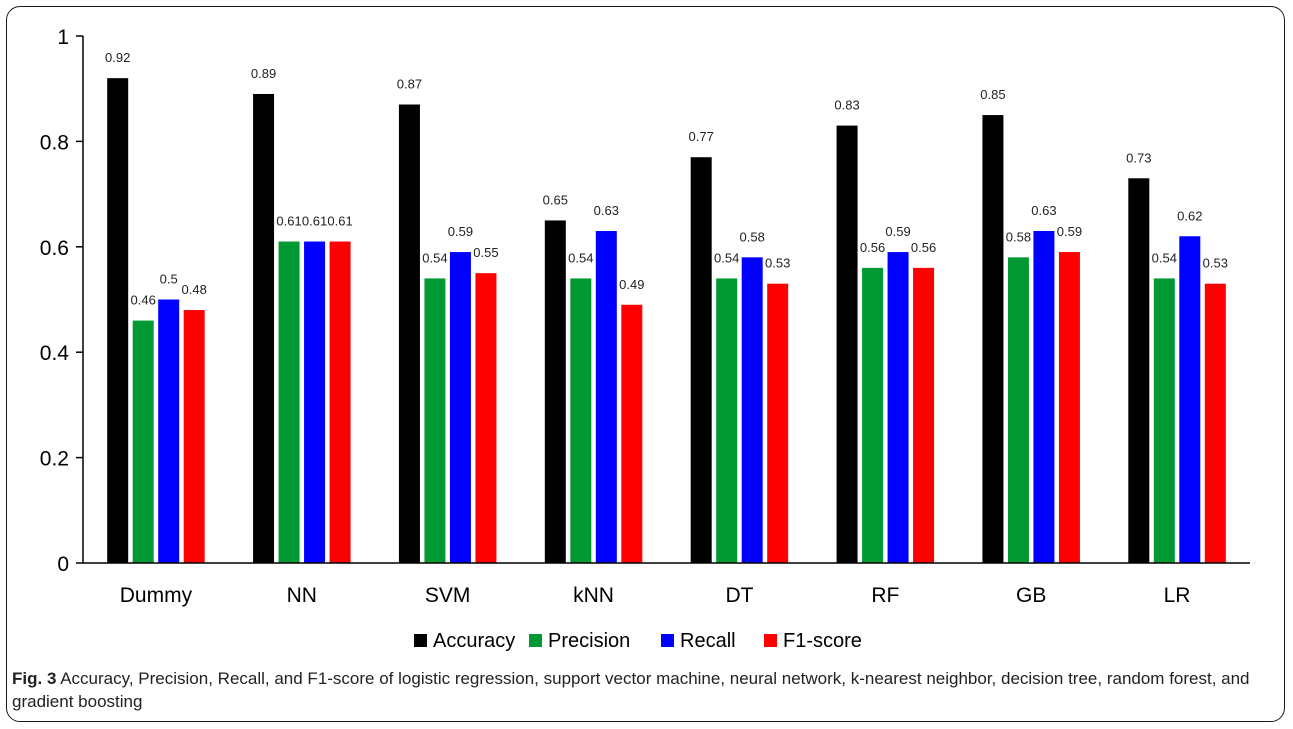  Describe the element at coordinates (194, 289) in the screenshot. I see `data-label: 0.48` at that location.